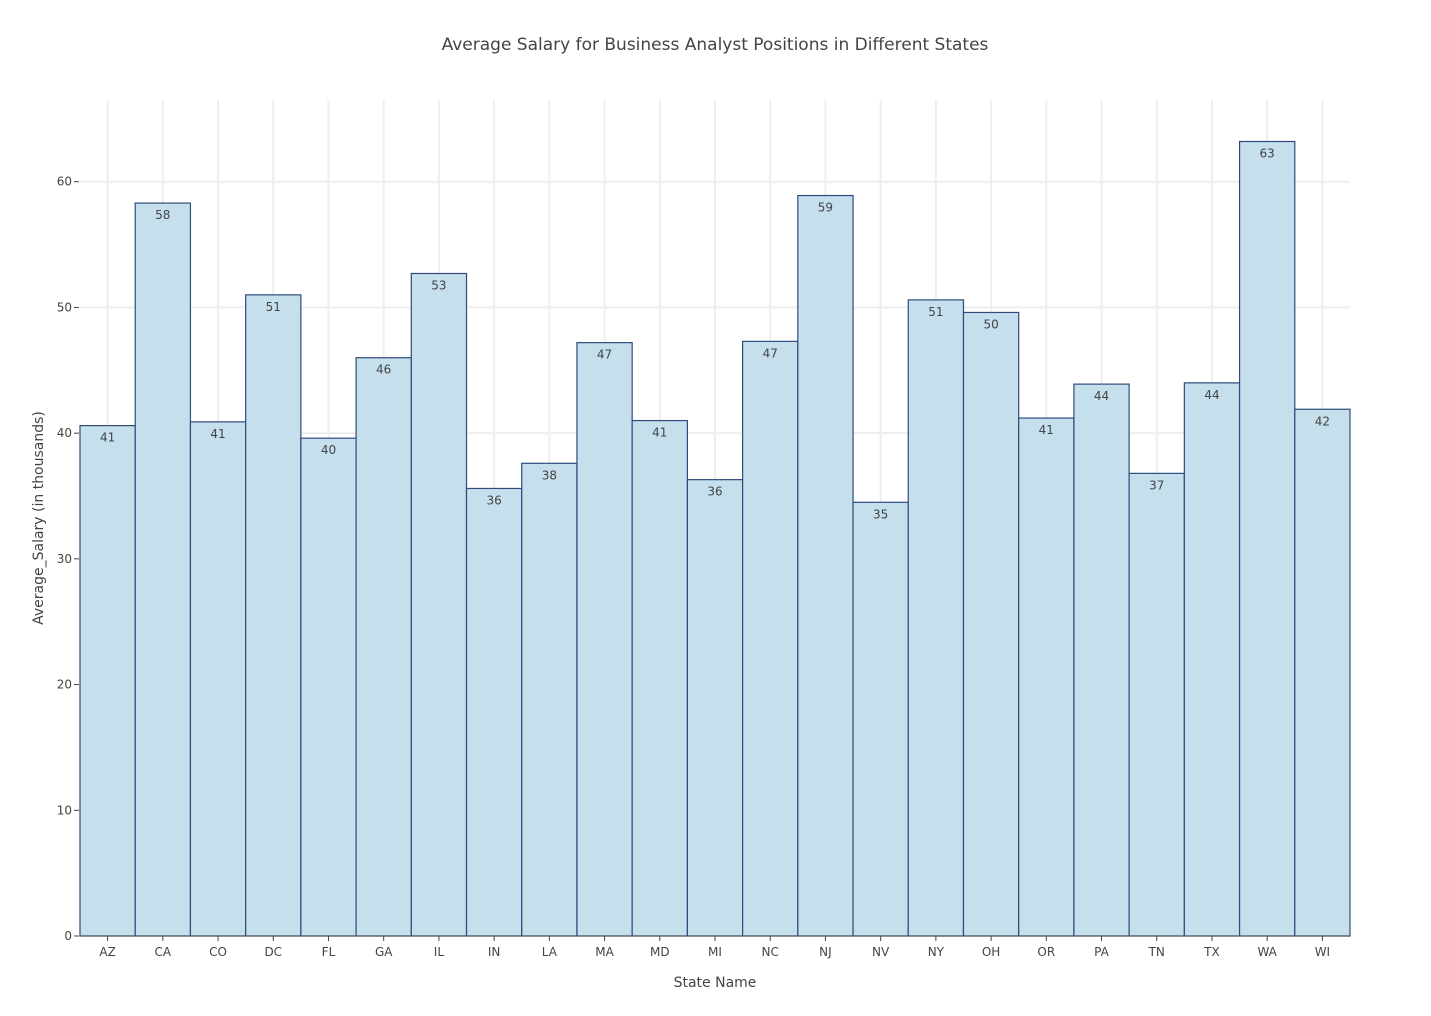  Describe the element at coordinates (880, 719) in the screenshot. I see `bar-nv` at that location.